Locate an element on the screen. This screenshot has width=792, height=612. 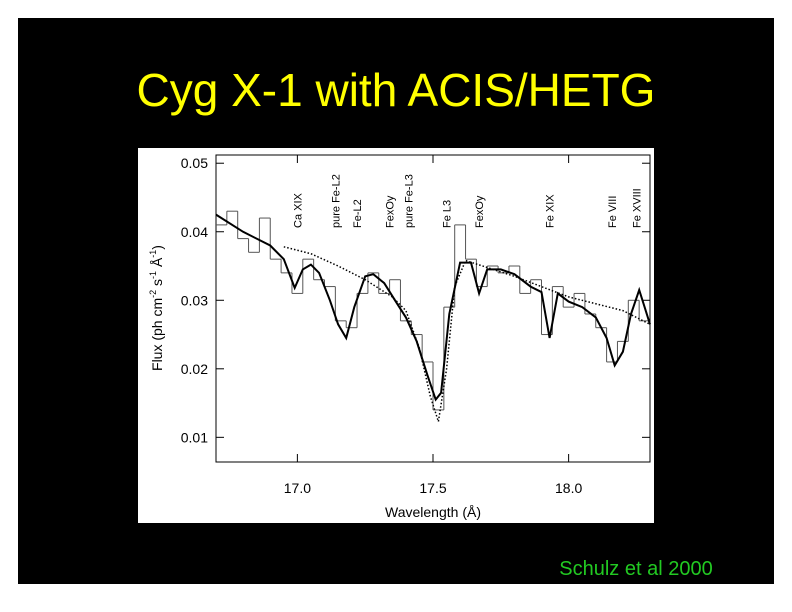
line-id-label: Ca XIX is located at coordinates (298, 210).